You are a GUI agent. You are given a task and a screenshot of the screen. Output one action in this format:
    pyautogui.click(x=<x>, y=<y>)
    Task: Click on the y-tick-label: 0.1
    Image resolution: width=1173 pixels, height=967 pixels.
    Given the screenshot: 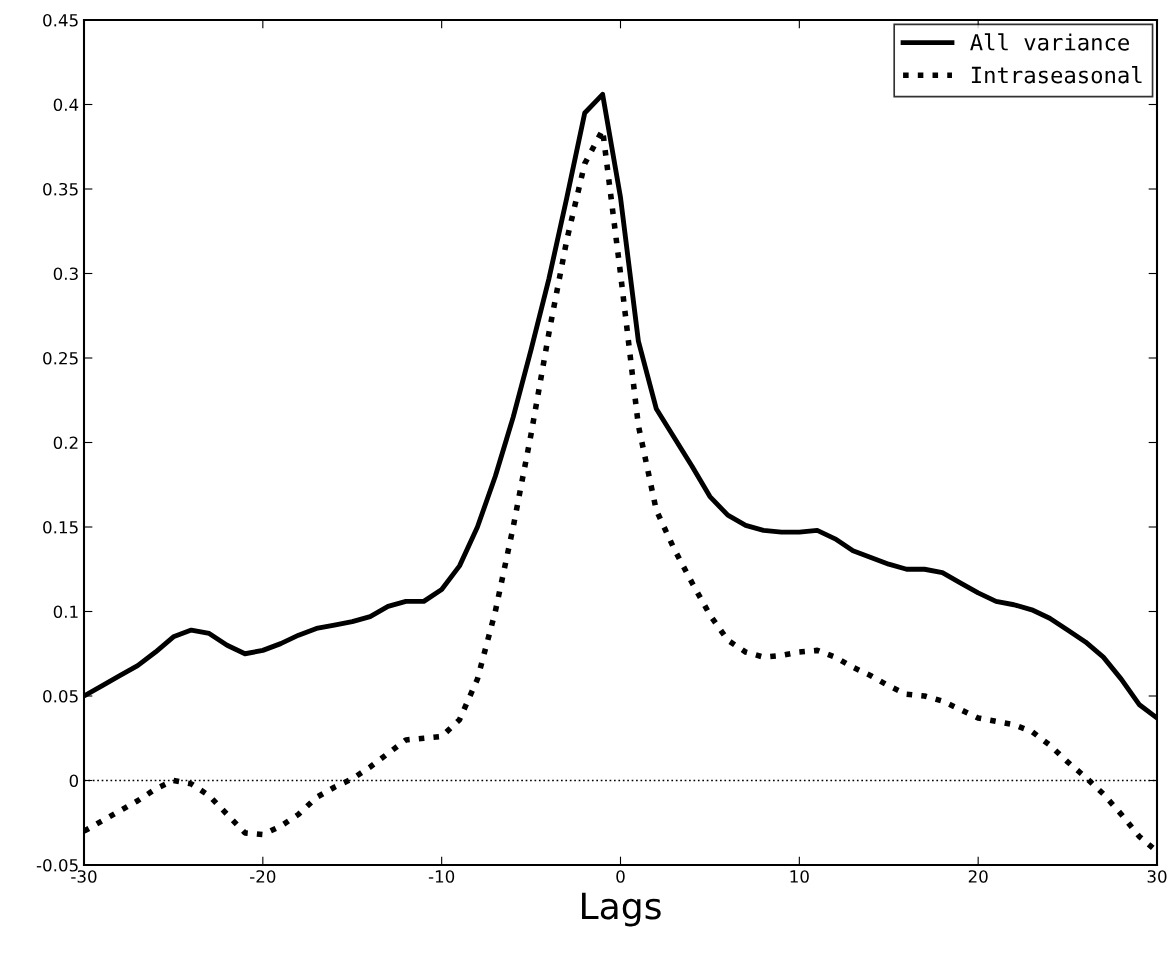 What is the action you would take?
    pyautogui.click(x=65, y=612)
    